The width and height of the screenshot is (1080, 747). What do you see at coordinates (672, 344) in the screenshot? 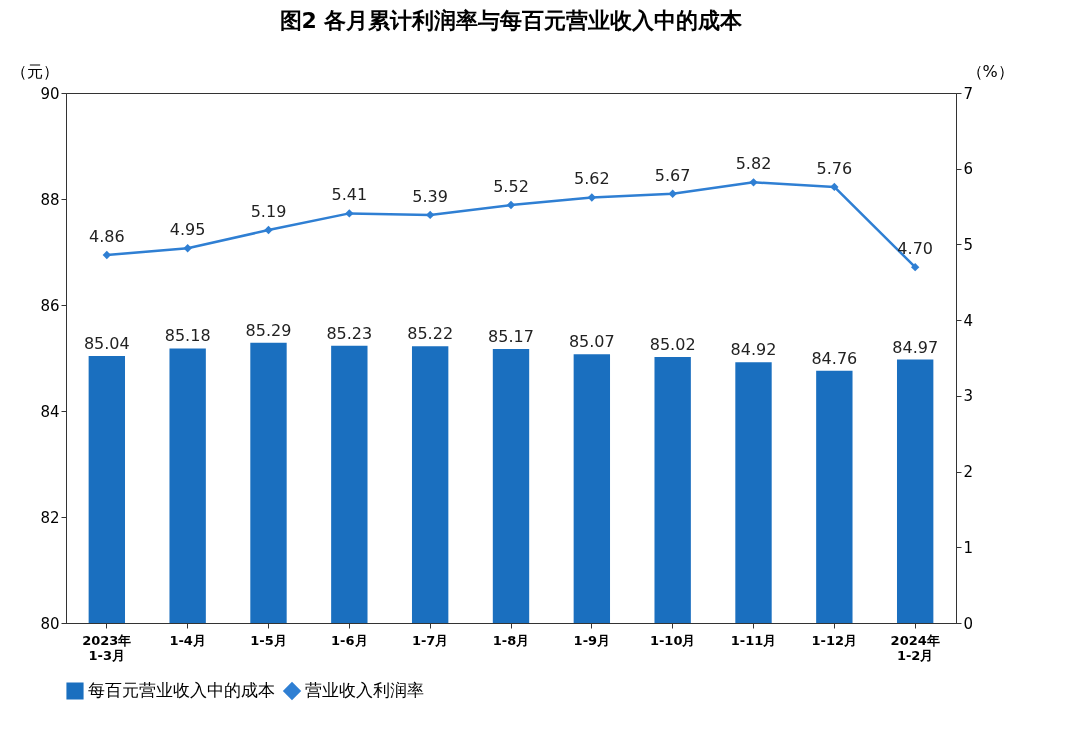
I see `data-label: 85.02` at bounding box center [672, 344].